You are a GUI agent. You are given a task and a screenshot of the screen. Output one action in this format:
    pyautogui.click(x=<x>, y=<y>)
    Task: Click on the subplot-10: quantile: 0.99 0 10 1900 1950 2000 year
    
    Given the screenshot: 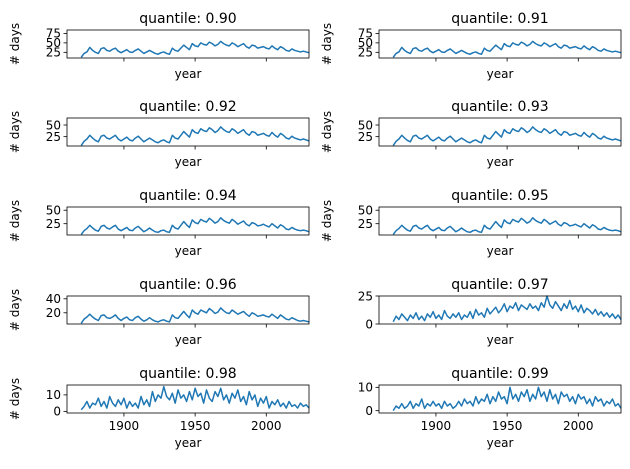 What is the action you would take?
    pyautogui.click(x=490, y=408)
    